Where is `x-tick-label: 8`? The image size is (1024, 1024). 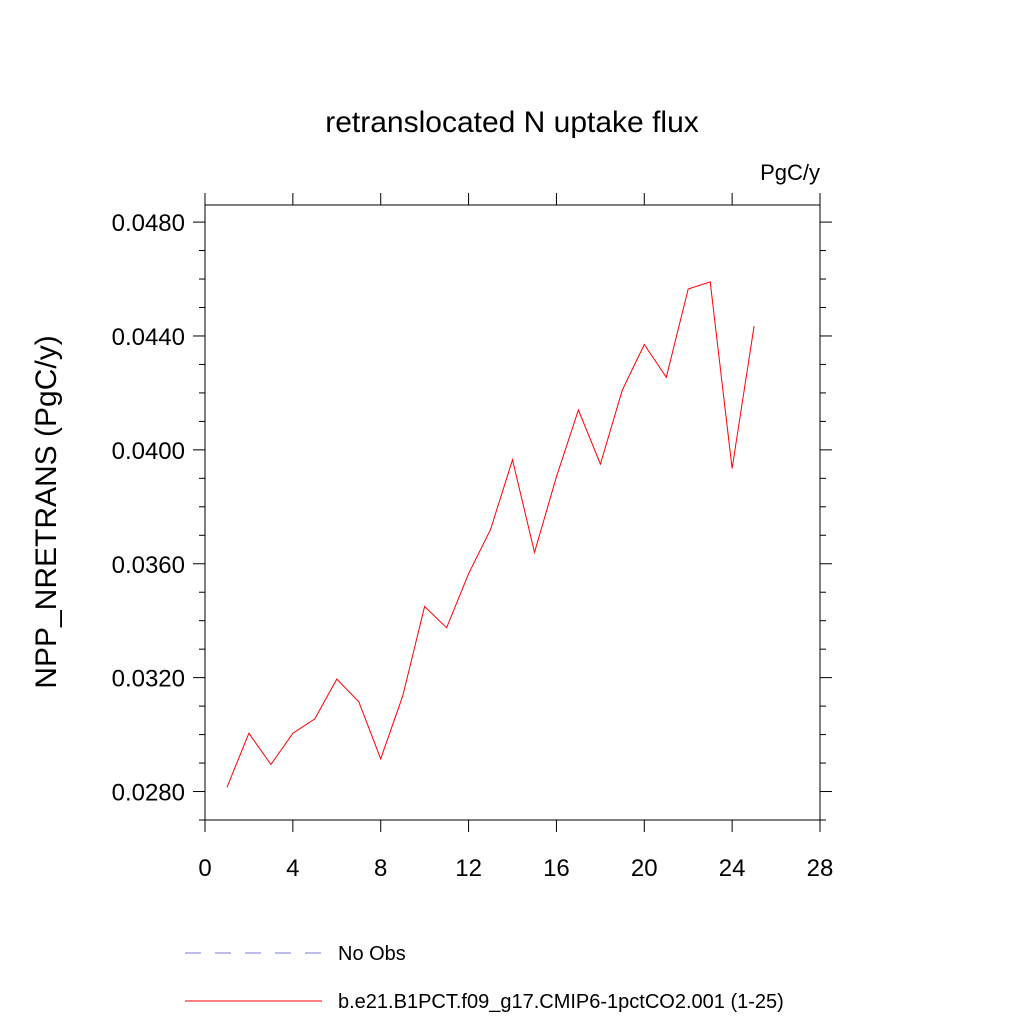 x-tick-label: 8 is located at coordinates (380, 868).